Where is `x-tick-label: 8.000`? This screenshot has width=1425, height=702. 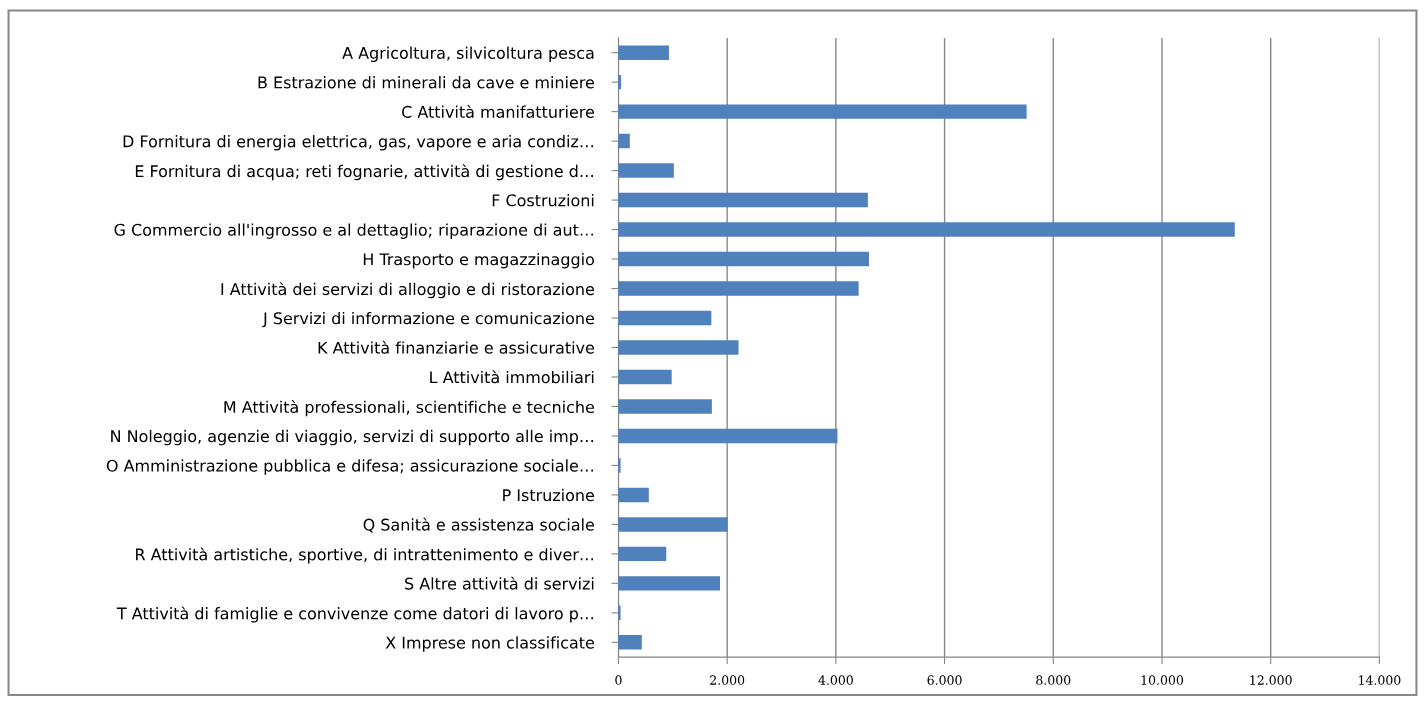
x-tick-label: 8.000 is located at coordinates (1053, 680).